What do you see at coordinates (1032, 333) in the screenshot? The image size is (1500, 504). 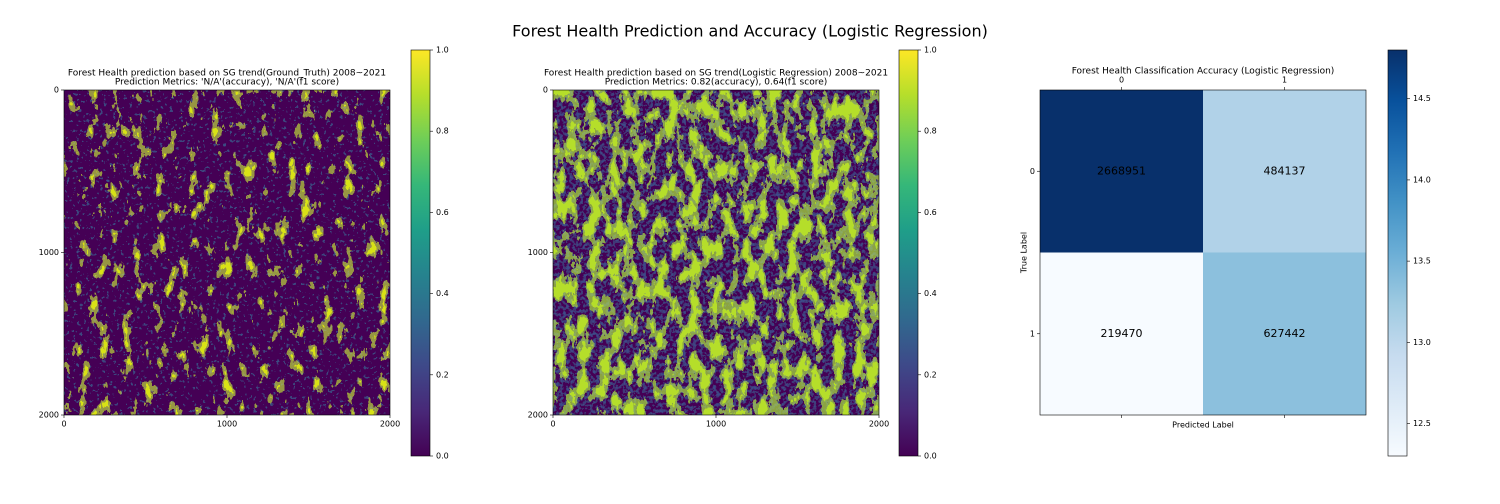 I see `y-tick-label: 1` at bounding box center [1032, 333].